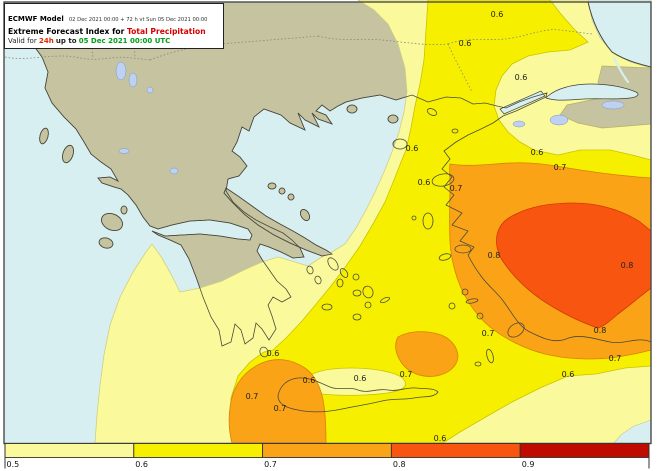 This screenshot has height=471, width=660. I want to click on colorbar-legend: 0.5 0.6 0.7 0.8 0.9, so click(327, 456).